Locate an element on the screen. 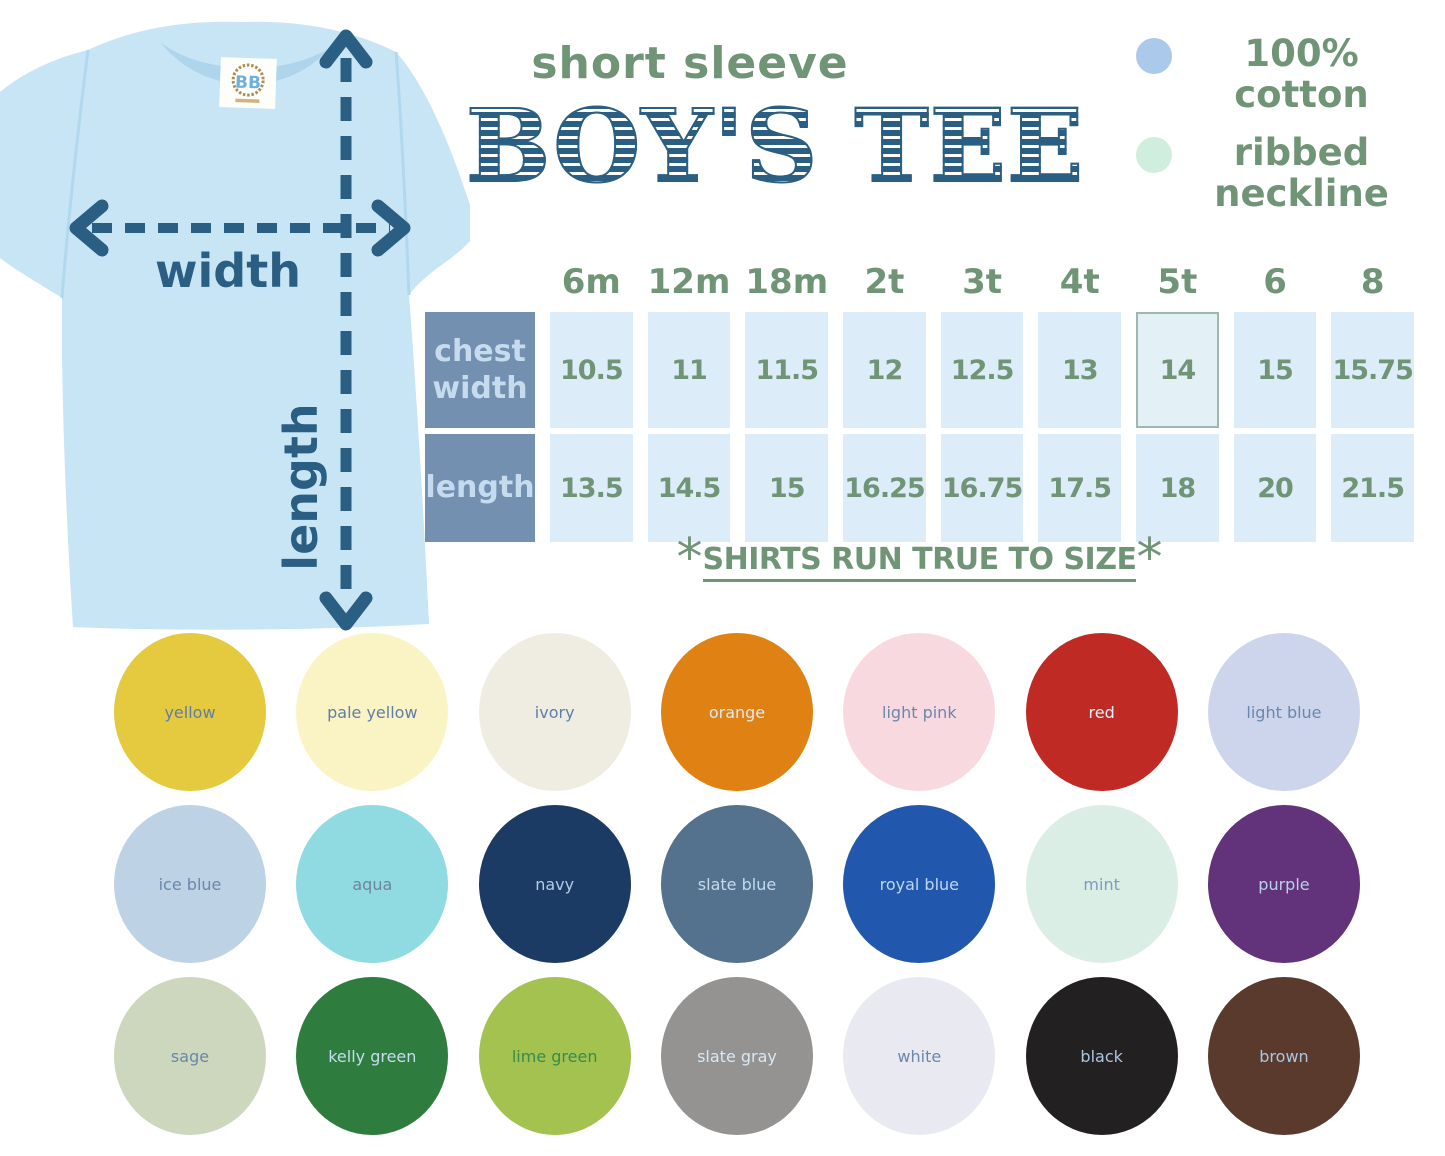  color-swatch: orange is located at coordinates (736, 712).